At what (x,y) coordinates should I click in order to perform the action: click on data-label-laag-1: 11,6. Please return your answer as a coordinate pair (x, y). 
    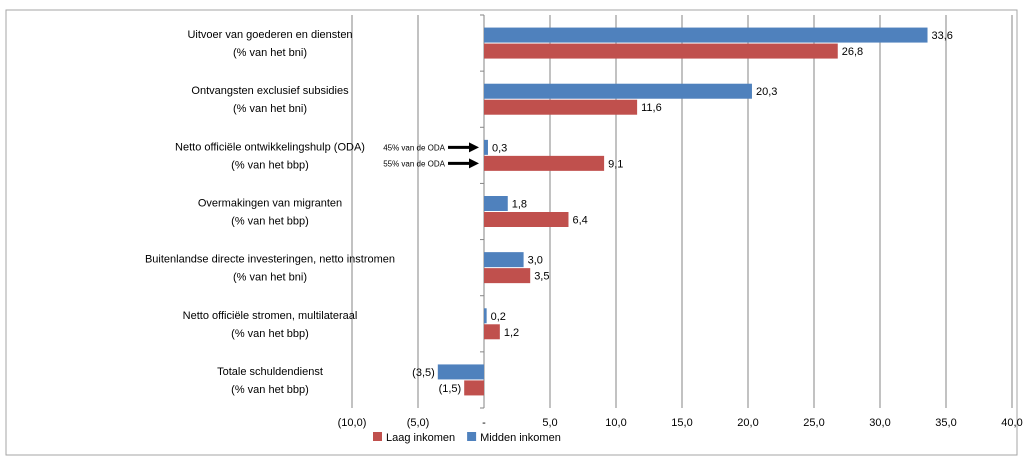
    Looking at the image, I should click on (651, 108).